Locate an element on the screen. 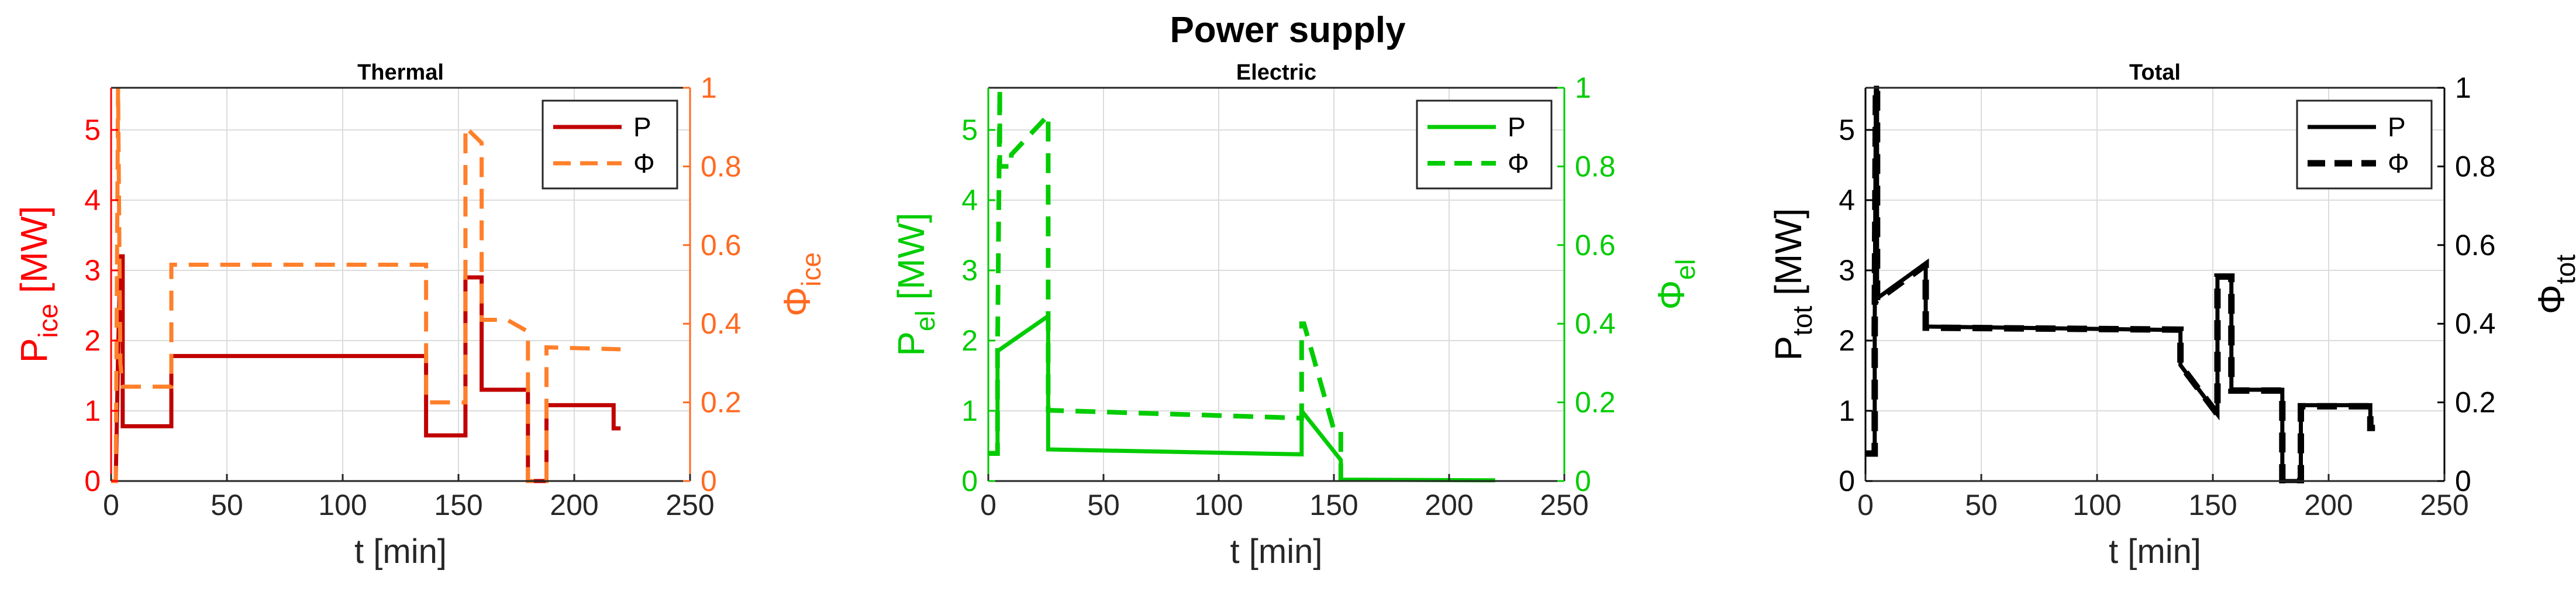 The height and width of the screenshot is (601, 2576). y-axis-label-left: Pice [MW] is located at coordinates (38, 284).